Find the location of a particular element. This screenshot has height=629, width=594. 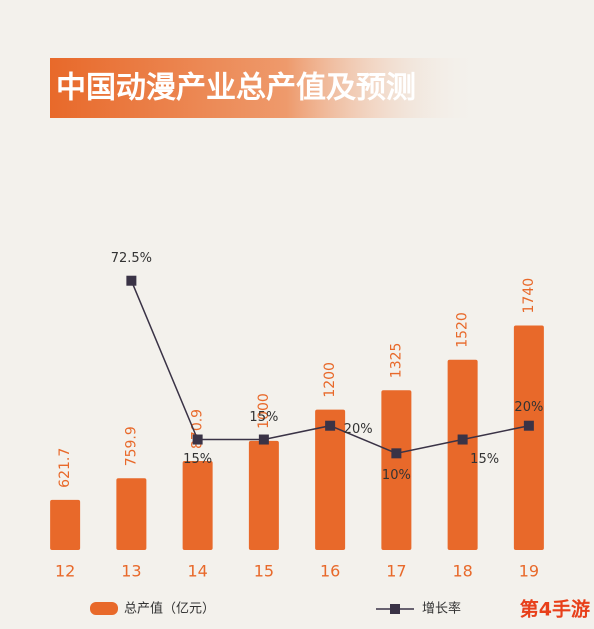

x-tick-label: 12 is located at coordinates (65, 571).